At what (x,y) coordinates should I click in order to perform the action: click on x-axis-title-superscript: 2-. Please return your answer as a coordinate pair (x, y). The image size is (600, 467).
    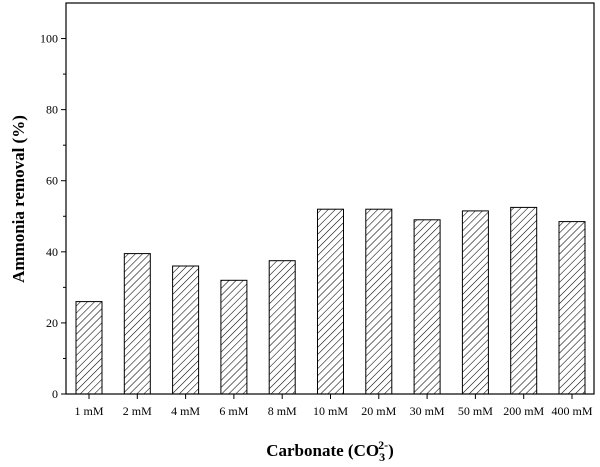
    Looking at the image, I should click on (383, 445).